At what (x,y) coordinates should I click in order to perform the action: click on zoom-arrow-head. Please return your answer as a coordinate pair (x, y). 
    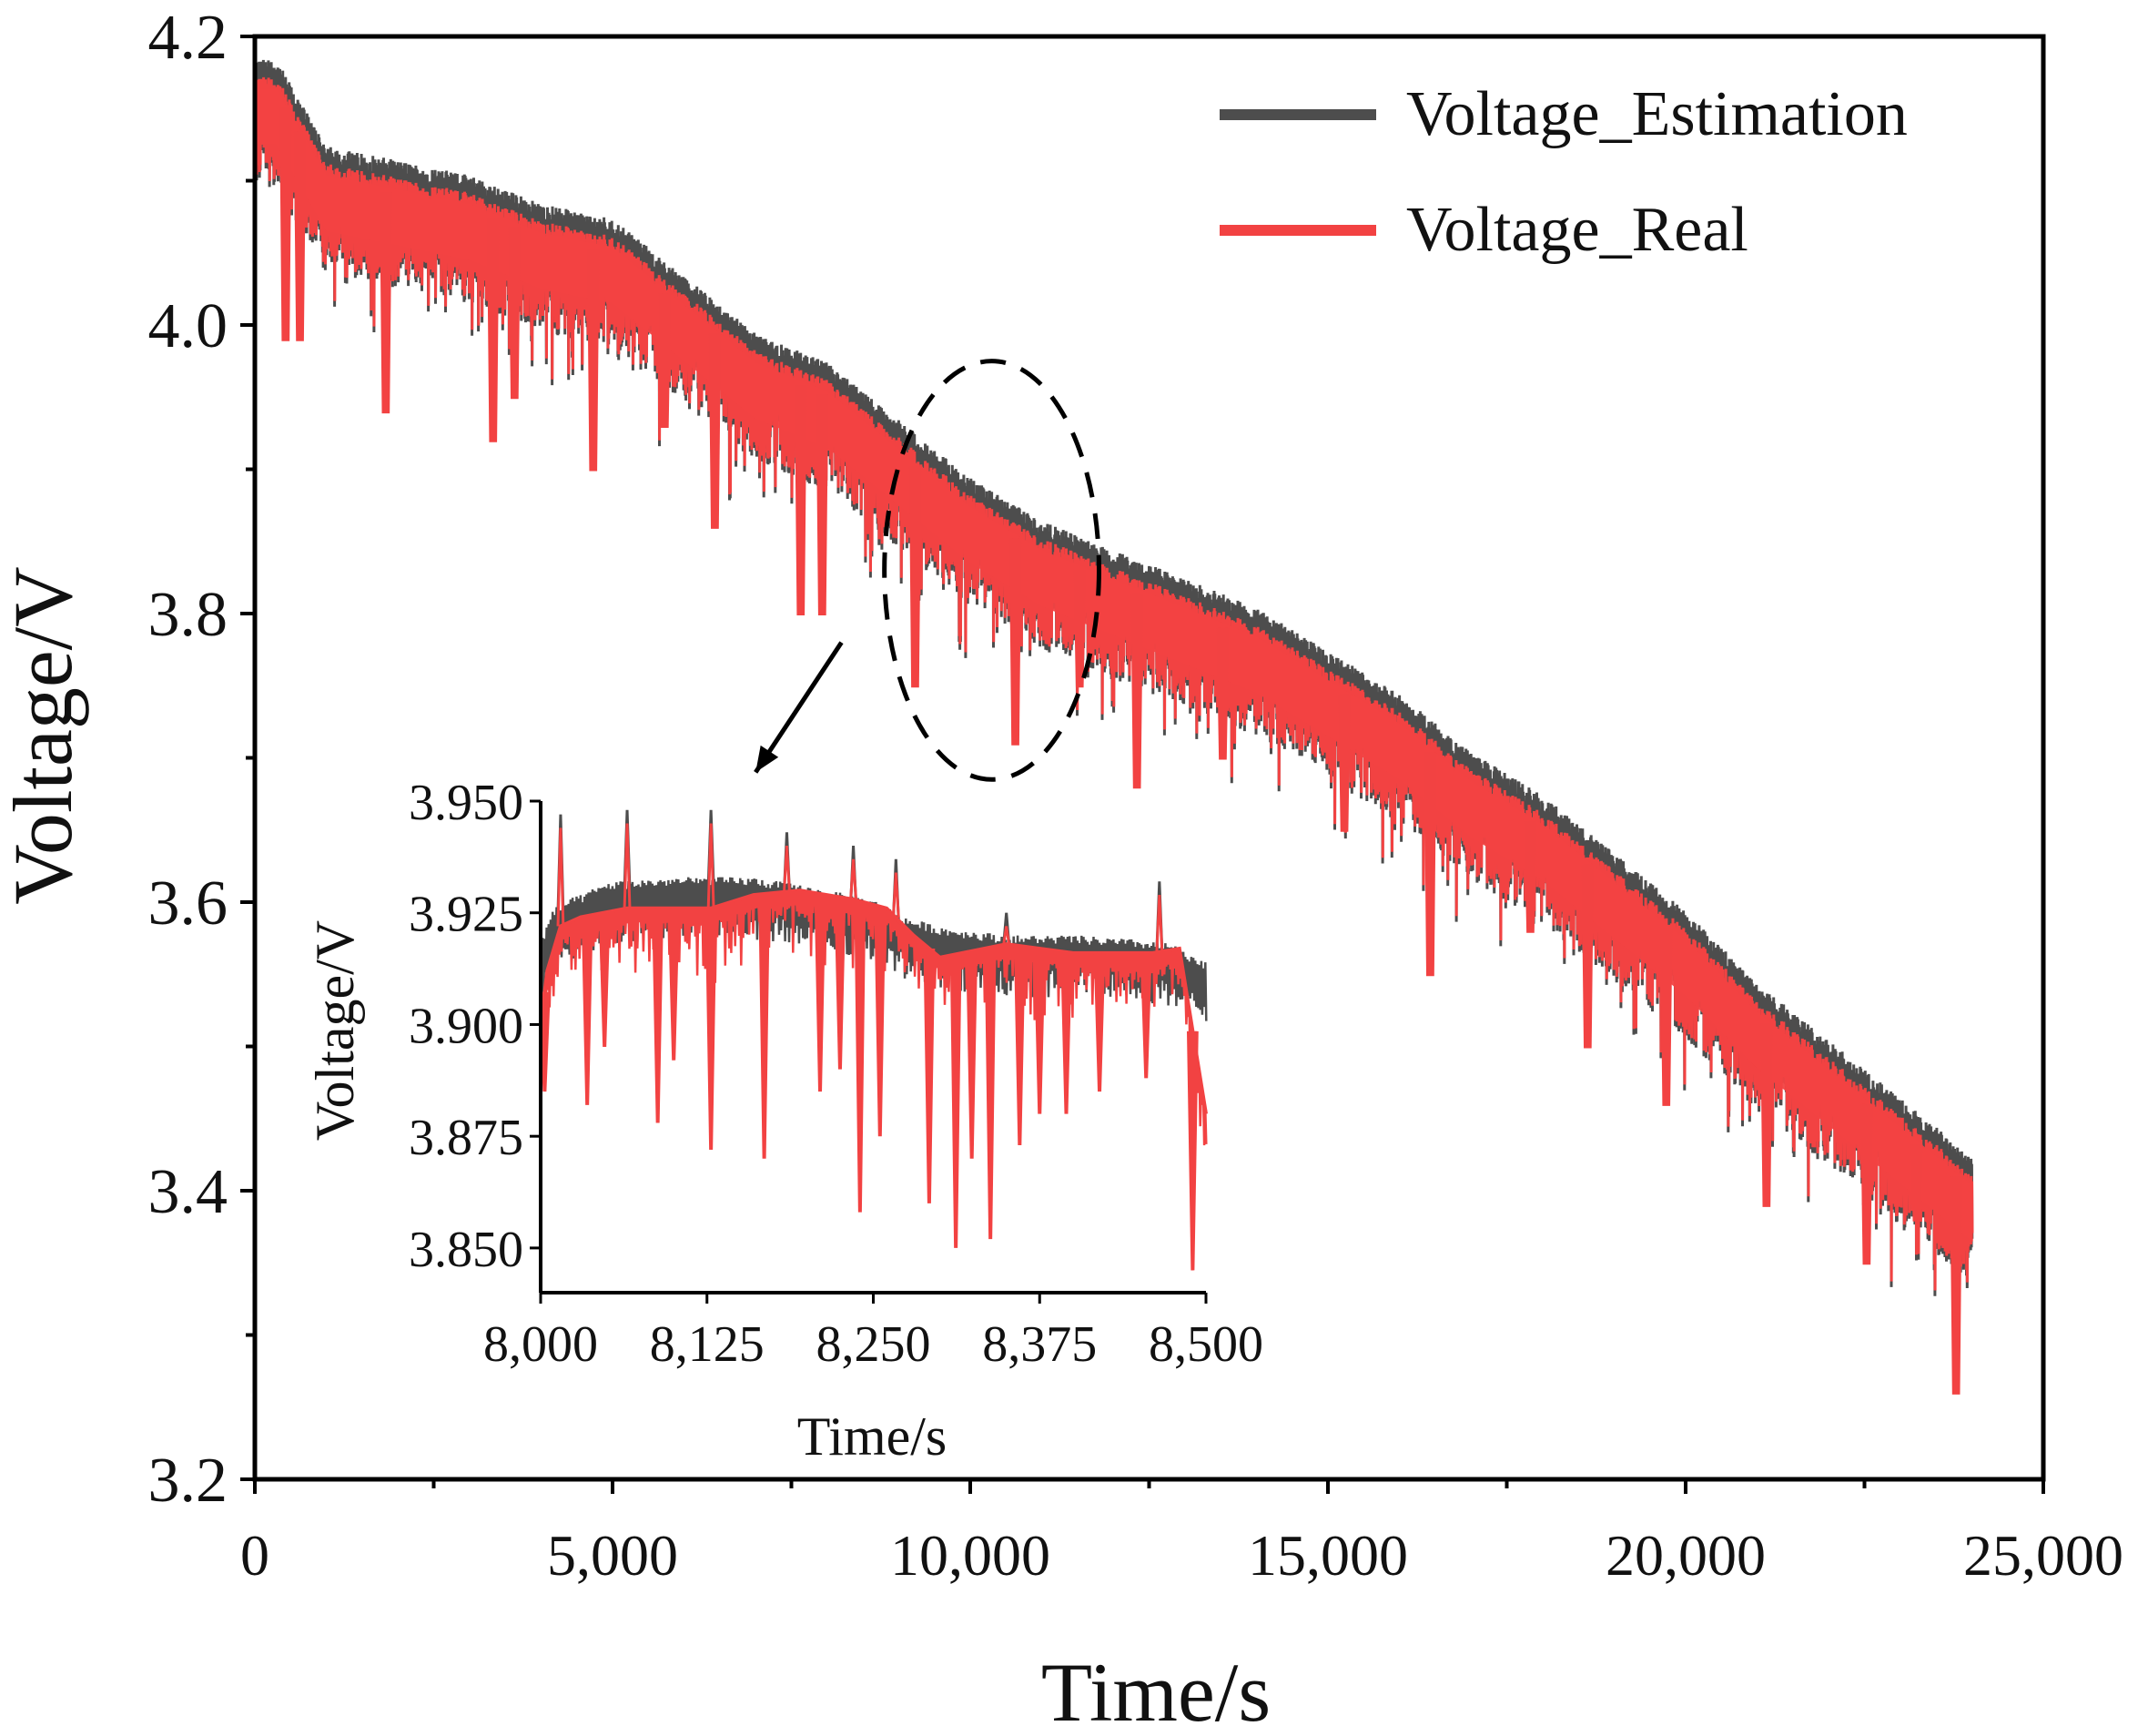
    Looking at the image, I should click on (767, 759).